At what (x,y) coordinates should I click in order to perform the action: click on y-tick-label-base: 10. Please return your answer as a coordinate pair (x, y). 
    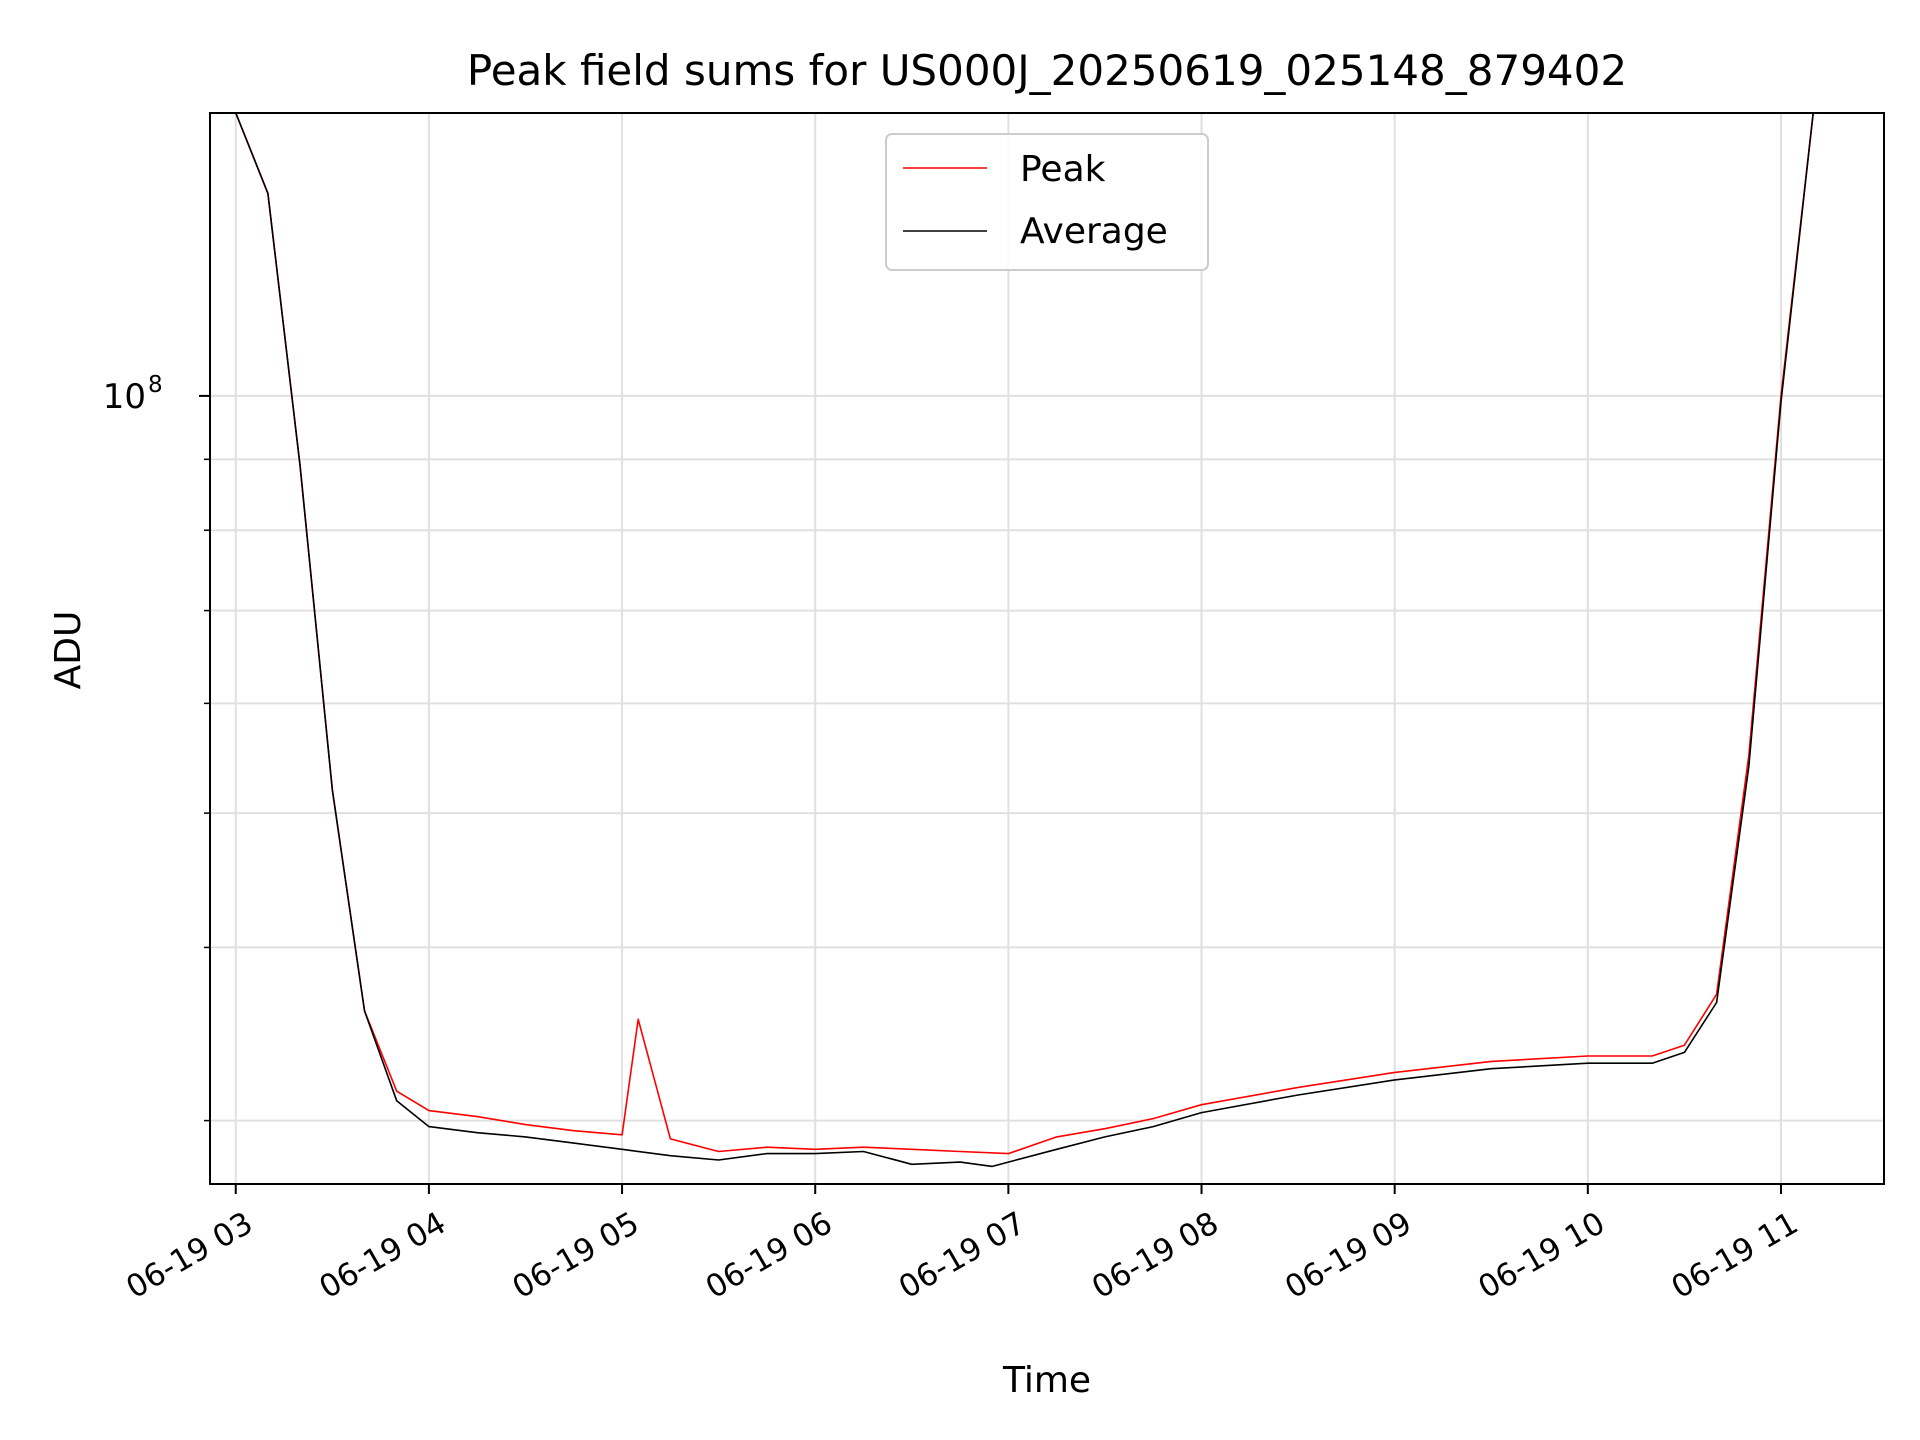
    Looking at the image, I should click on (124, 397).